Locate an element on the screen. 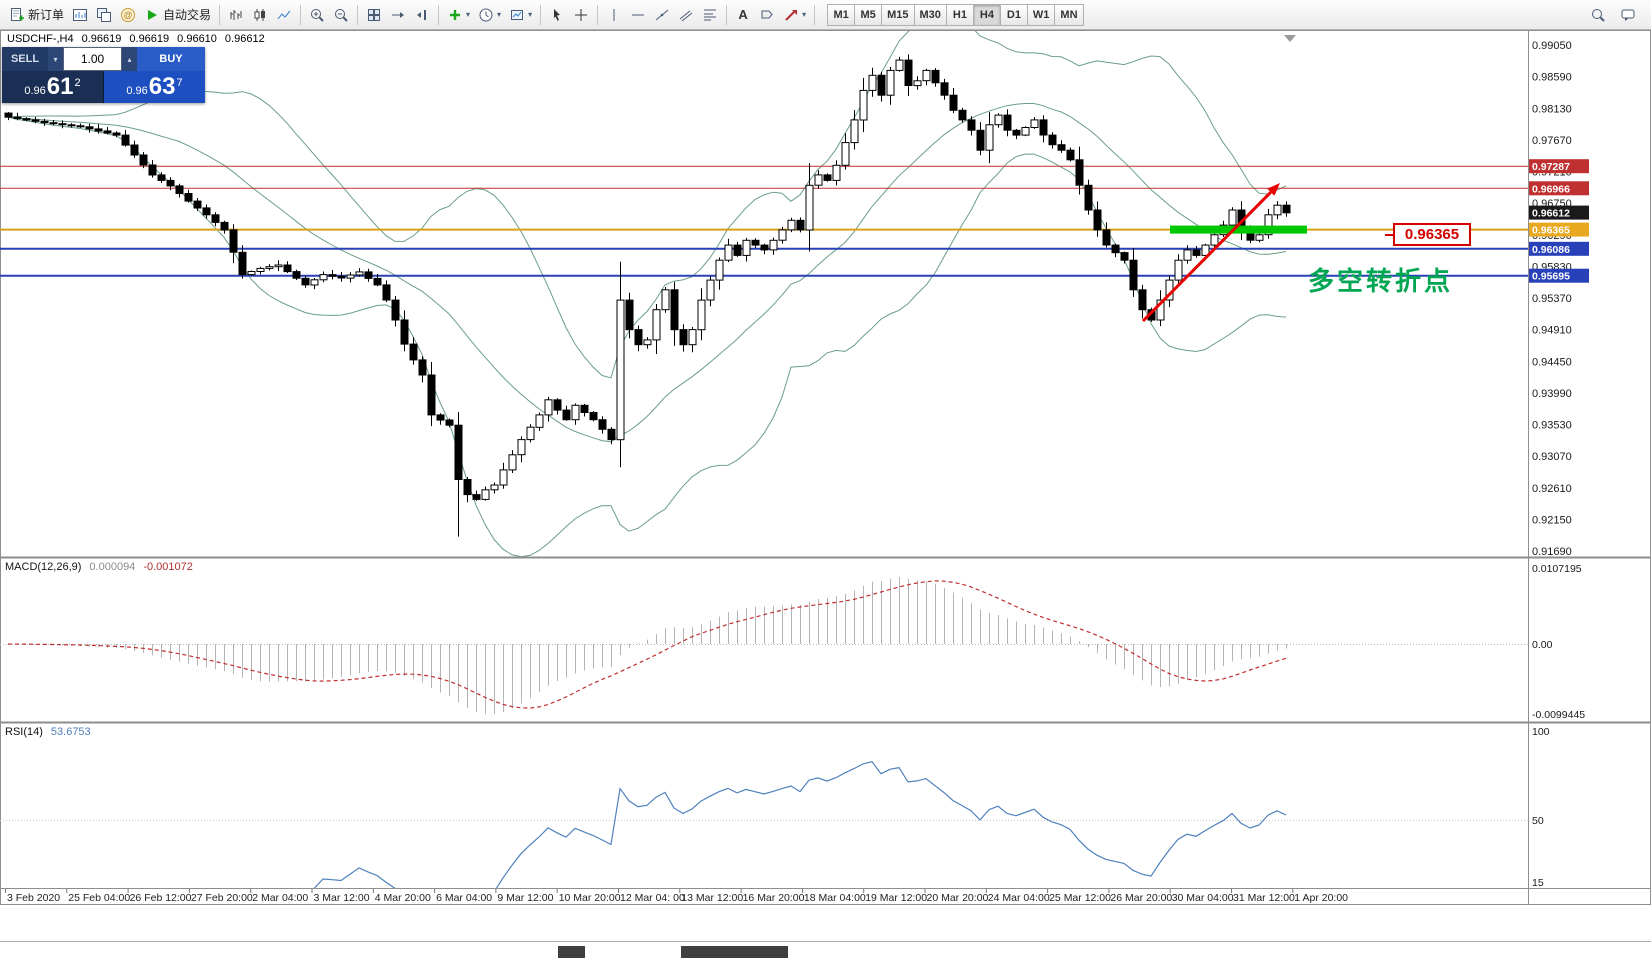  search-icon is located at coordinates (1598, 15).